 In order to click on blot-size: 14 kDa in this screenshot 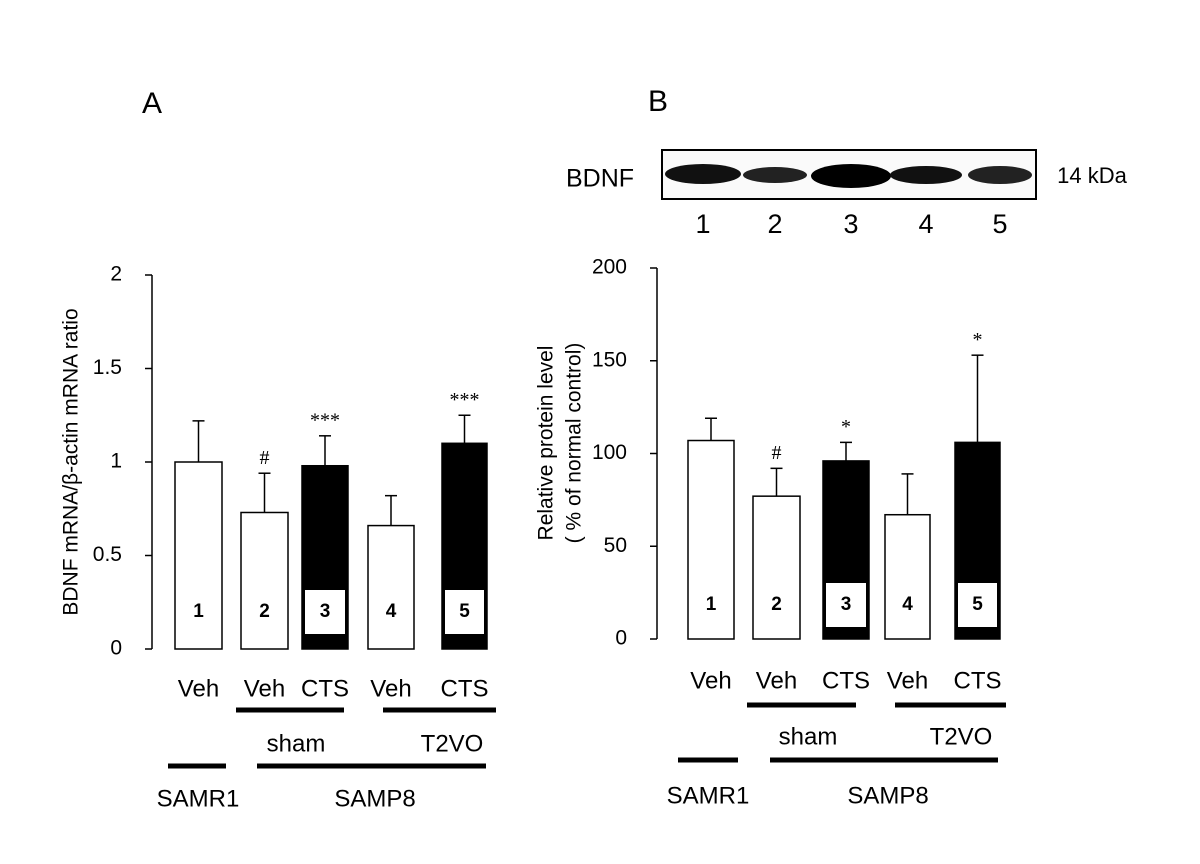, I will do `click(1092, 175)`.